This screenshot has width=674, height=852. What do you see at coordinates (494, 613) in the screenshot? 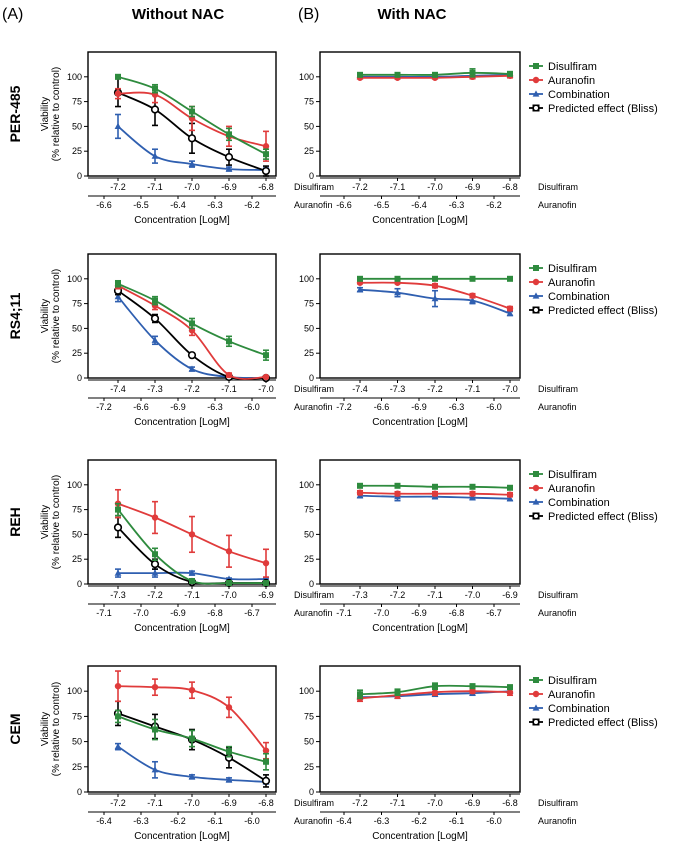
I see `x-secondary-tick-label: -6.7` at bounding box center [494, 613].